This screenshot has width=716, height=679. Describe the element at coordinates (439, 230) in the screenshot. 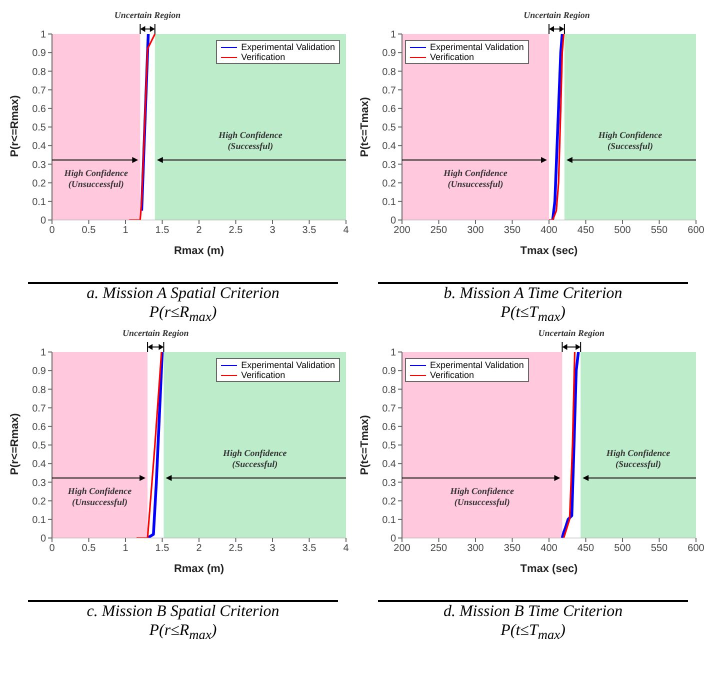

I see `x-tick-label: 250` at that location.